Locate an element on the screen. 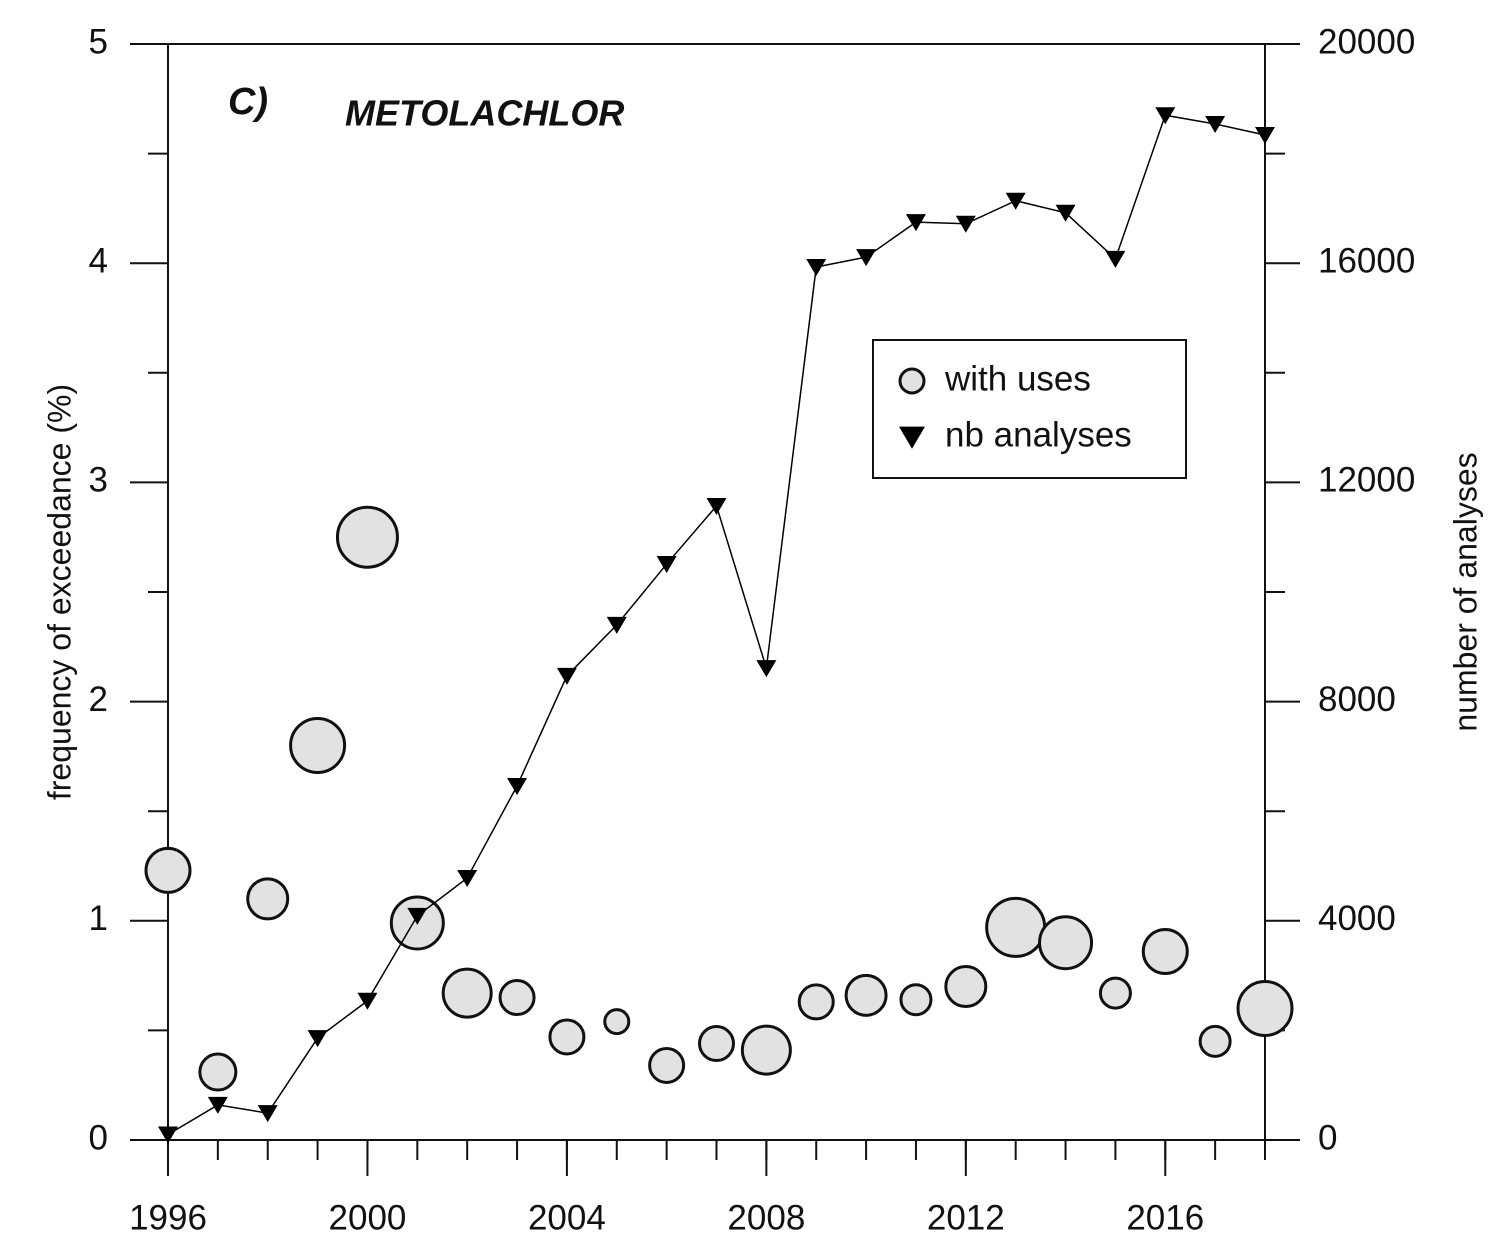  y-tick-label: 1 is located at coordinates (98, 918).